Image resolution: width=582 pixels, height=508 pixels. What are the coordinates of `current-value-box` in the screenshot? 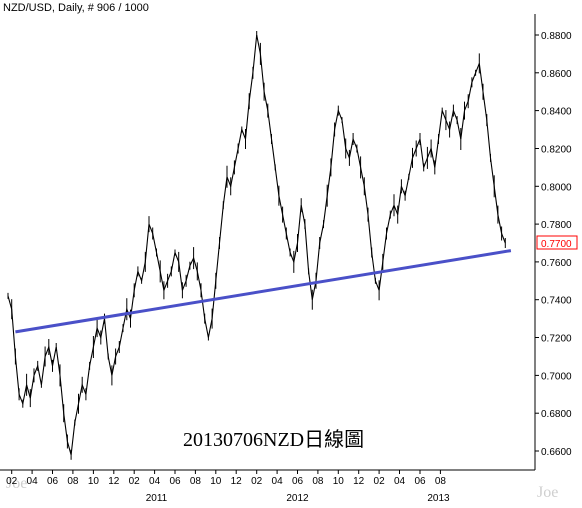 It's located at (557, 242).